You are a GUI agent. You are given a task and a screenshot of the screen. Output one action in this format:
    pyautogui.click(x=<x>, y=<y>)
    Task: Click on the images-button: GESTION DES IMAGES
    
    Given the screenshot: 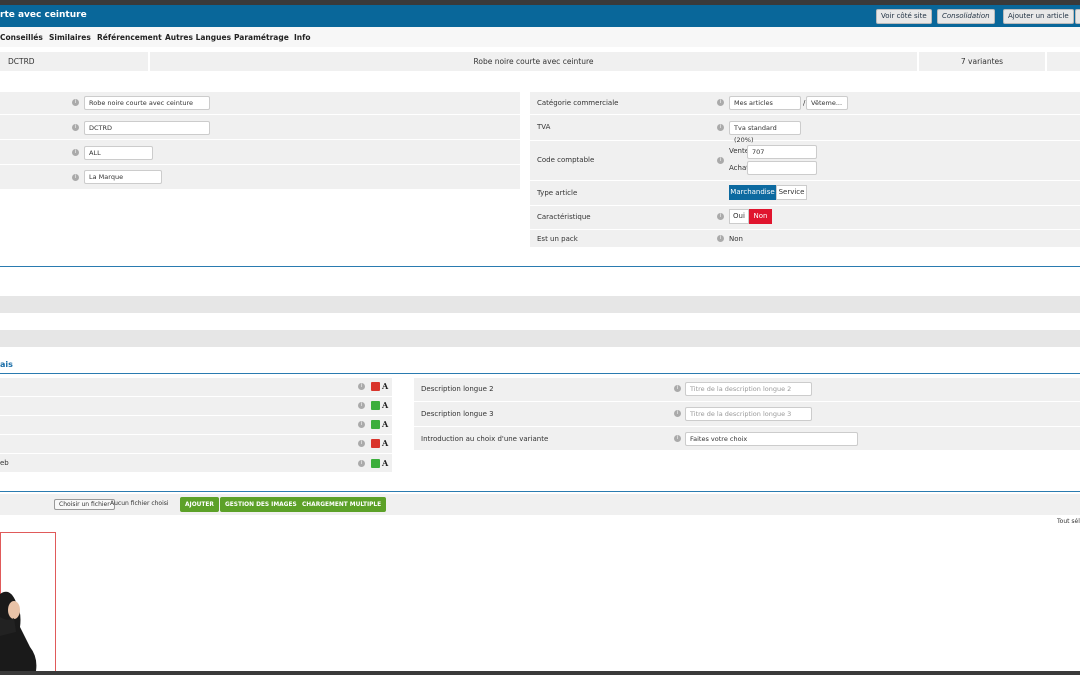 What is the action you would take?
    pyautogui.click(x=261, y=504)
    